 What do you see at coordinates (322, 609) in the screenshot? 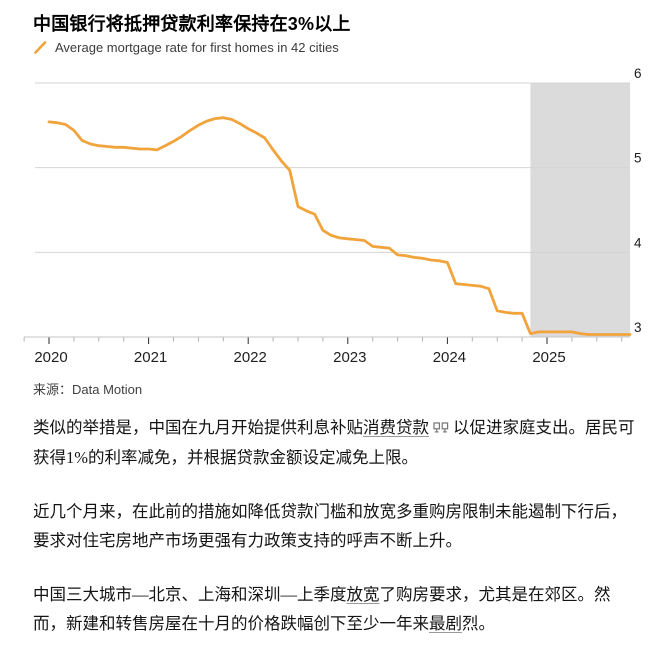
I see `paragraph-text: 了购房要求，尤其是在郊区。然而，新建和转售房屋在十月的价格跌幅创下至少一年来` at bounding box center [322, 609].